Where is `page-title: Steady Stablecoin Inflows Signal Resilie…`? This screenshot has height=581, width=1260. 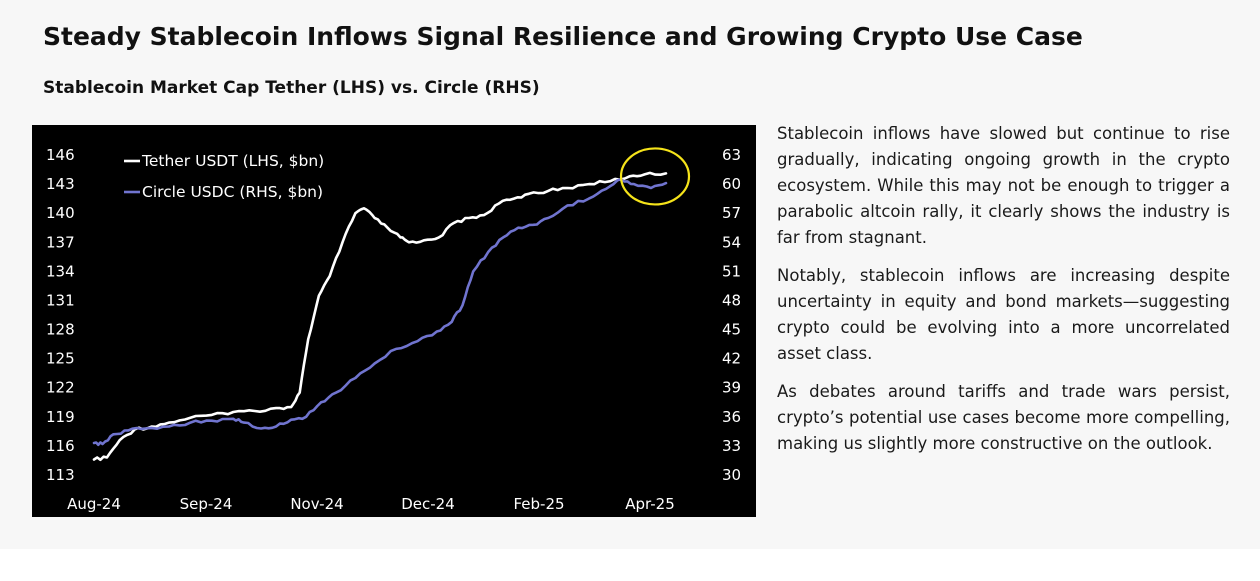
page-title: Steady Stablecoin Inflows Signal Resilie… is located at coordinates (563, 36).